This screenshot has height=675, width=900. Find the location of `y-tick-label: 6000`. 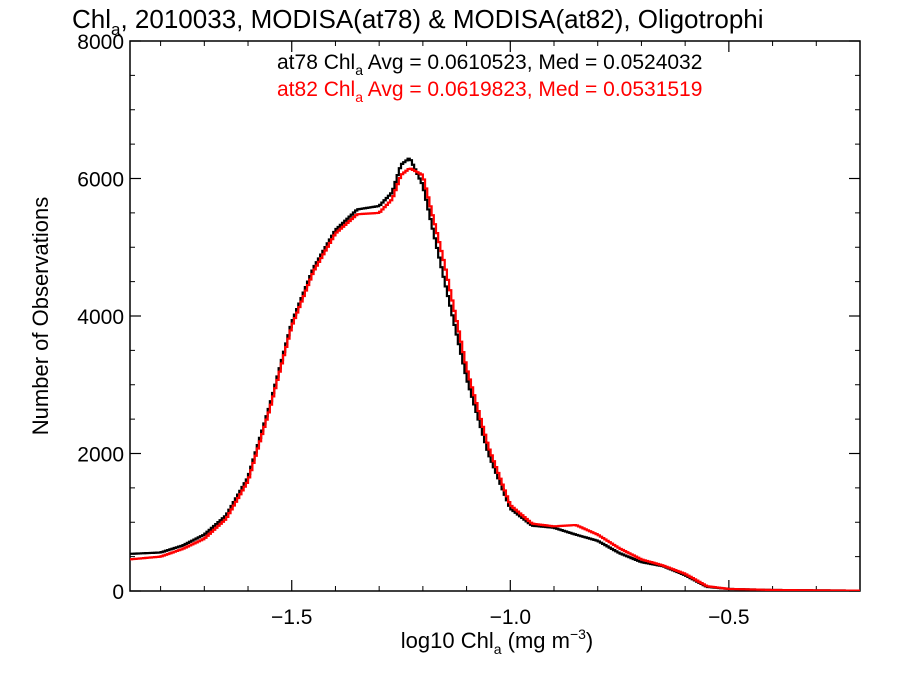

y-tick-label: 6000 is located at coordinates (100, 180).